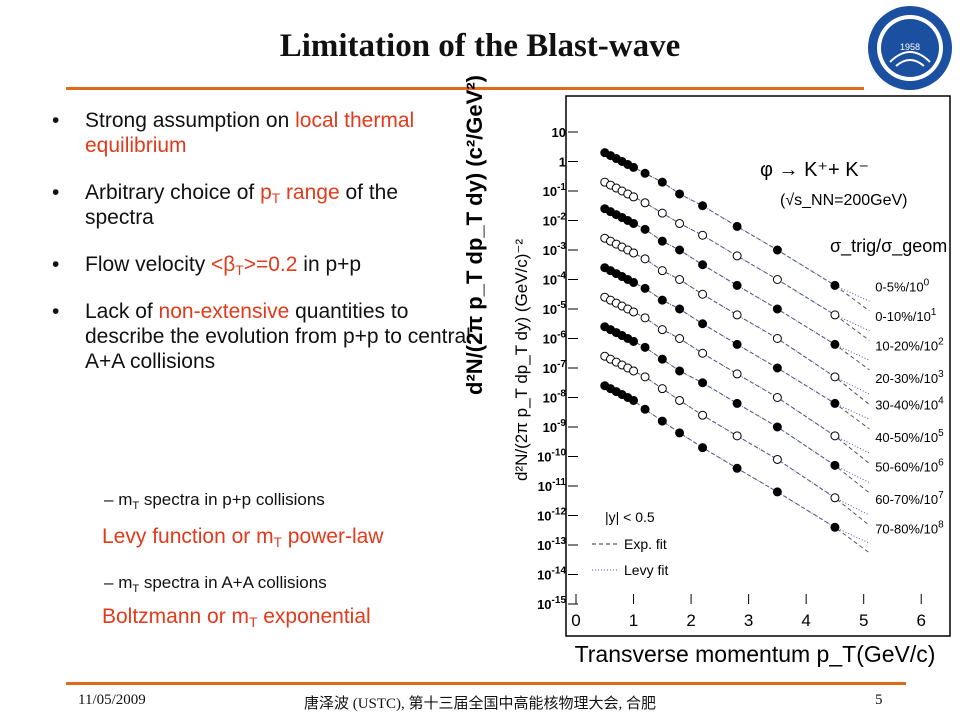 Image resolution: width=960 pixels, height=720 pixels. What do you see at coordinates (646, 570) in the screenshot?
I see `levy-fit-legend-label: Levy fit` at bounding box center [646, 570].